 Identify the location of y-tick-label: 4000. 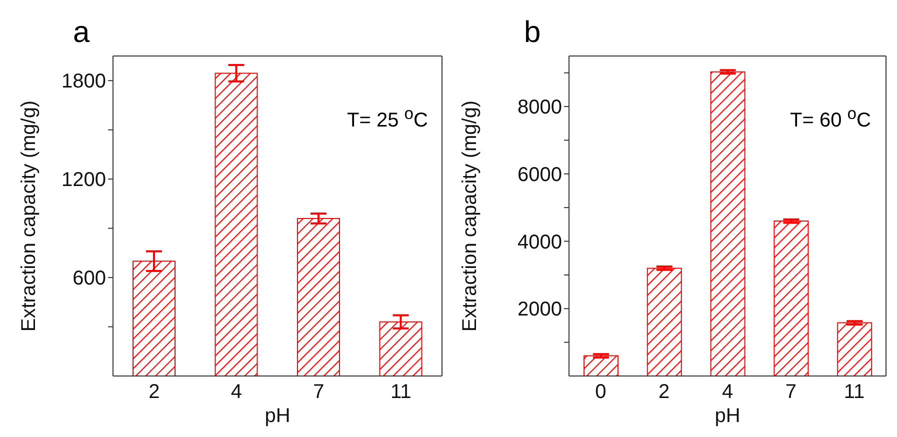
(540, 242).